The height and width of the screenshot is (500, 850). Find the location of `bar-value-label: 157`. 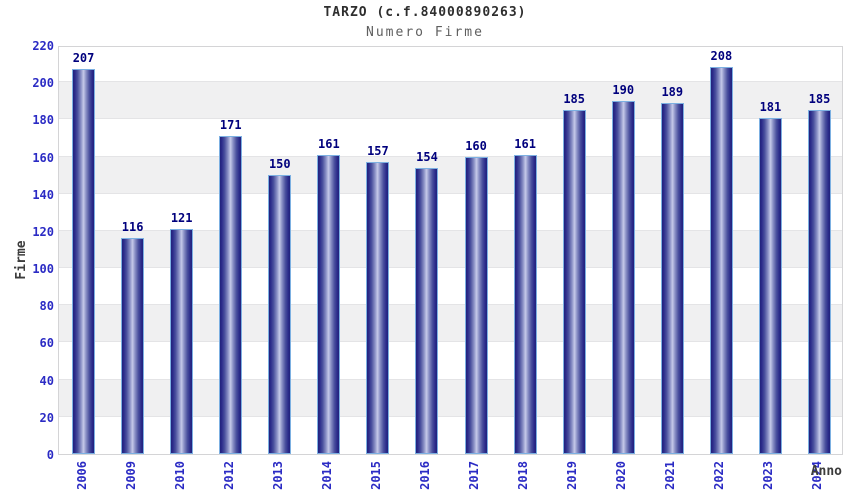

bar-value-label: 157 is located at coordinates (378, 151).